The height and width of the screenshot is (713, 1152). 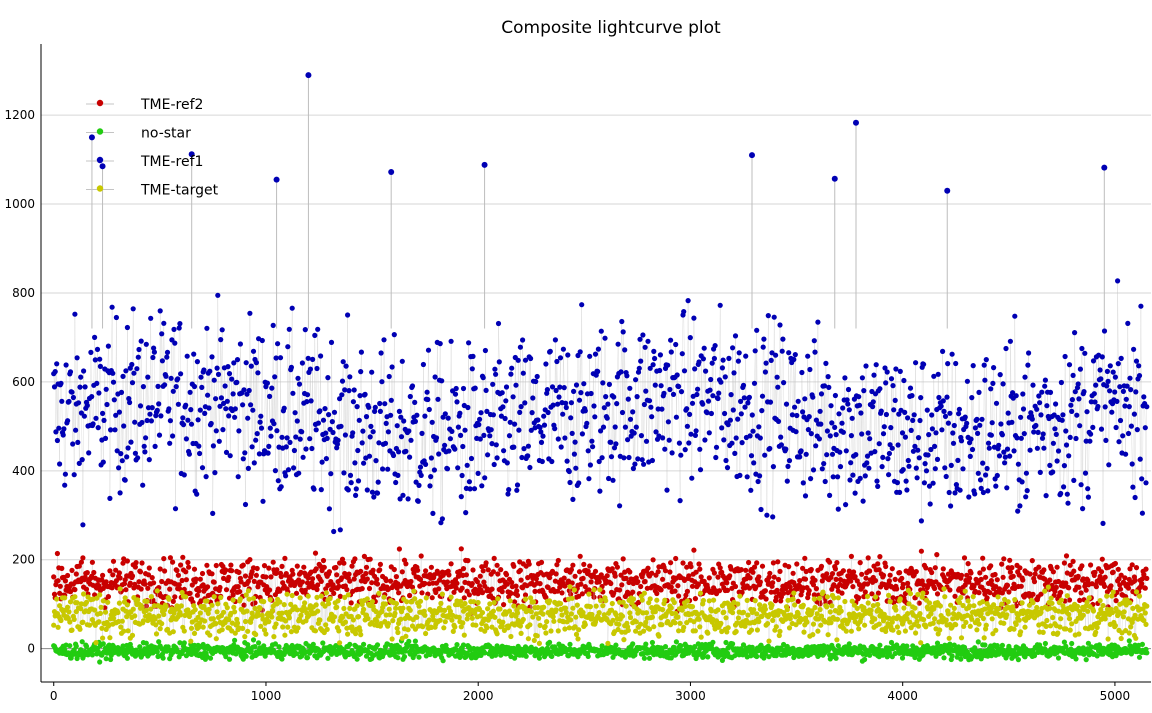 I want to click on peak-point, so click(x=391, y=172).